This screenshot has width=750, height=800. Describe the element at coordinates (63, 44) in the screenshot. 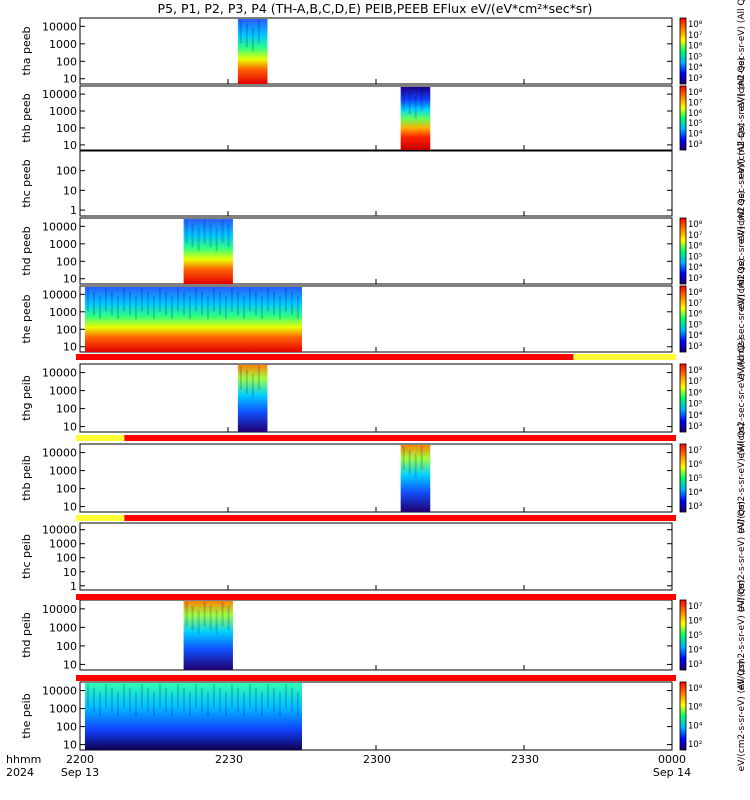

I see `y-tick-label: 1000` at that location.